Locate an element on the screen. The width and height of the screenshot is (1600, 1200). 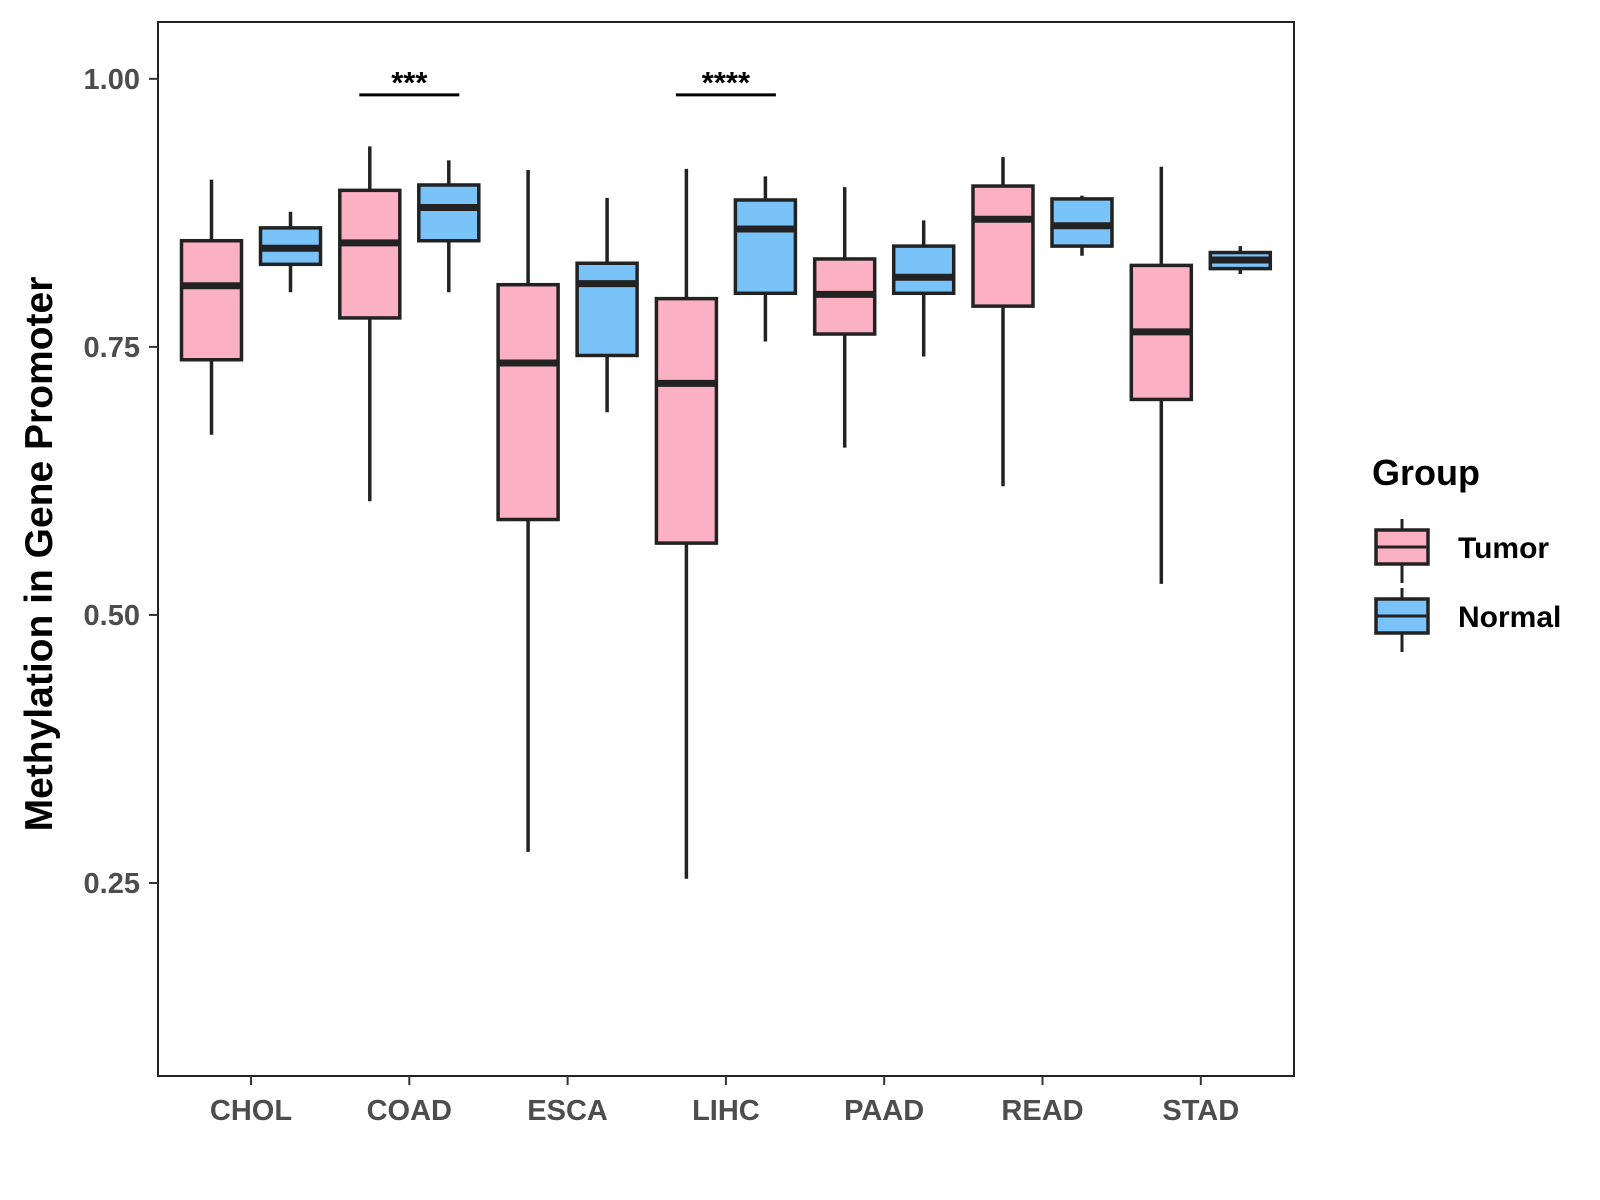
y-tick-label: 0.75 is located at coordinates (112, 348).